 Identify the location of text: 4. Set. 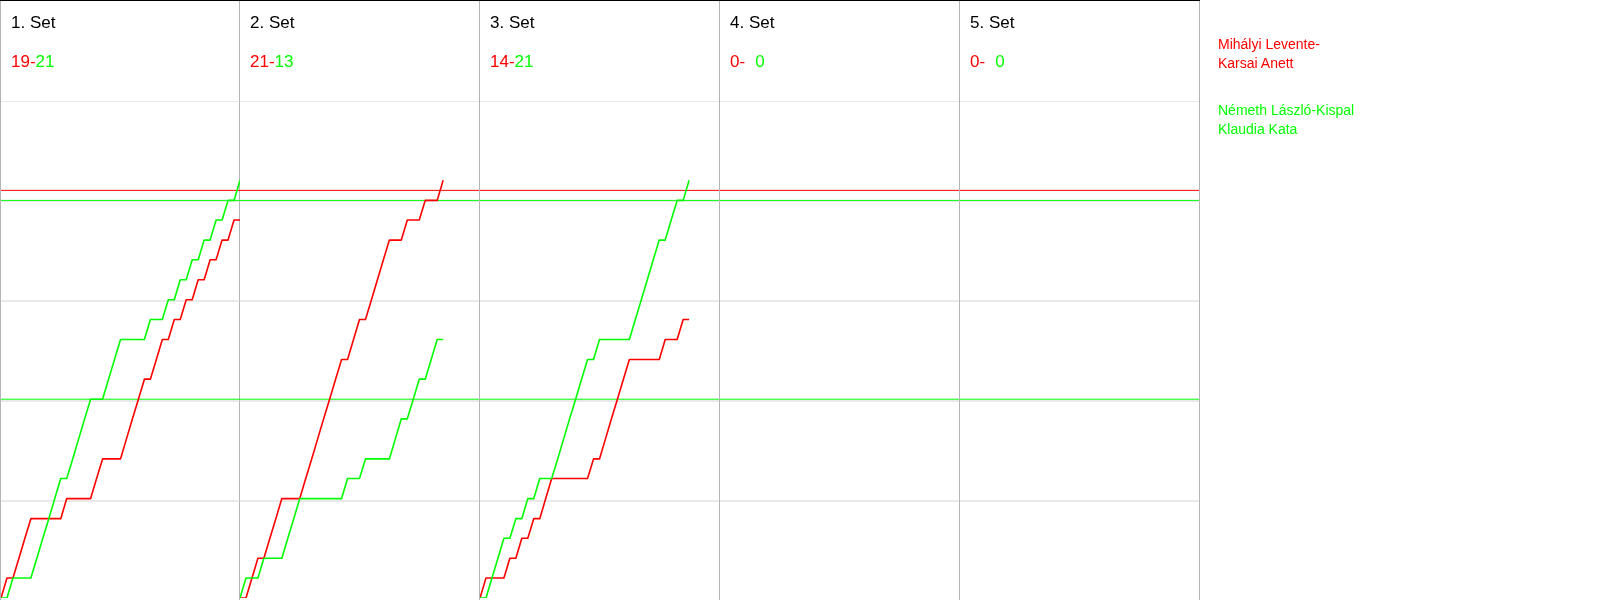
(752, 23).